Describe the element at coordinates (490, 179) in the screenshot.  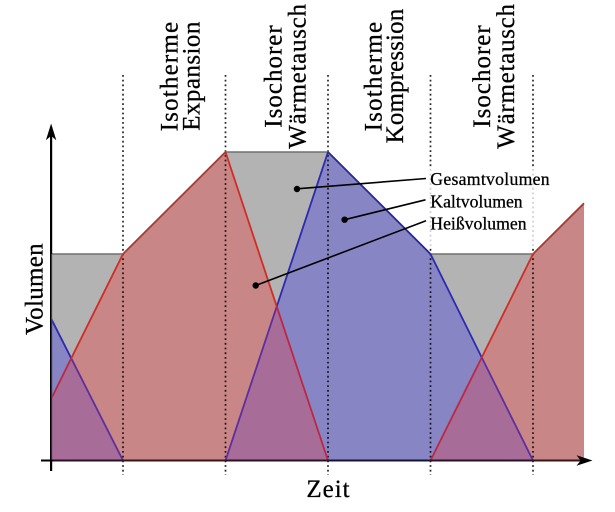
I see `svg-text: Gesamtvolumen` at that location.